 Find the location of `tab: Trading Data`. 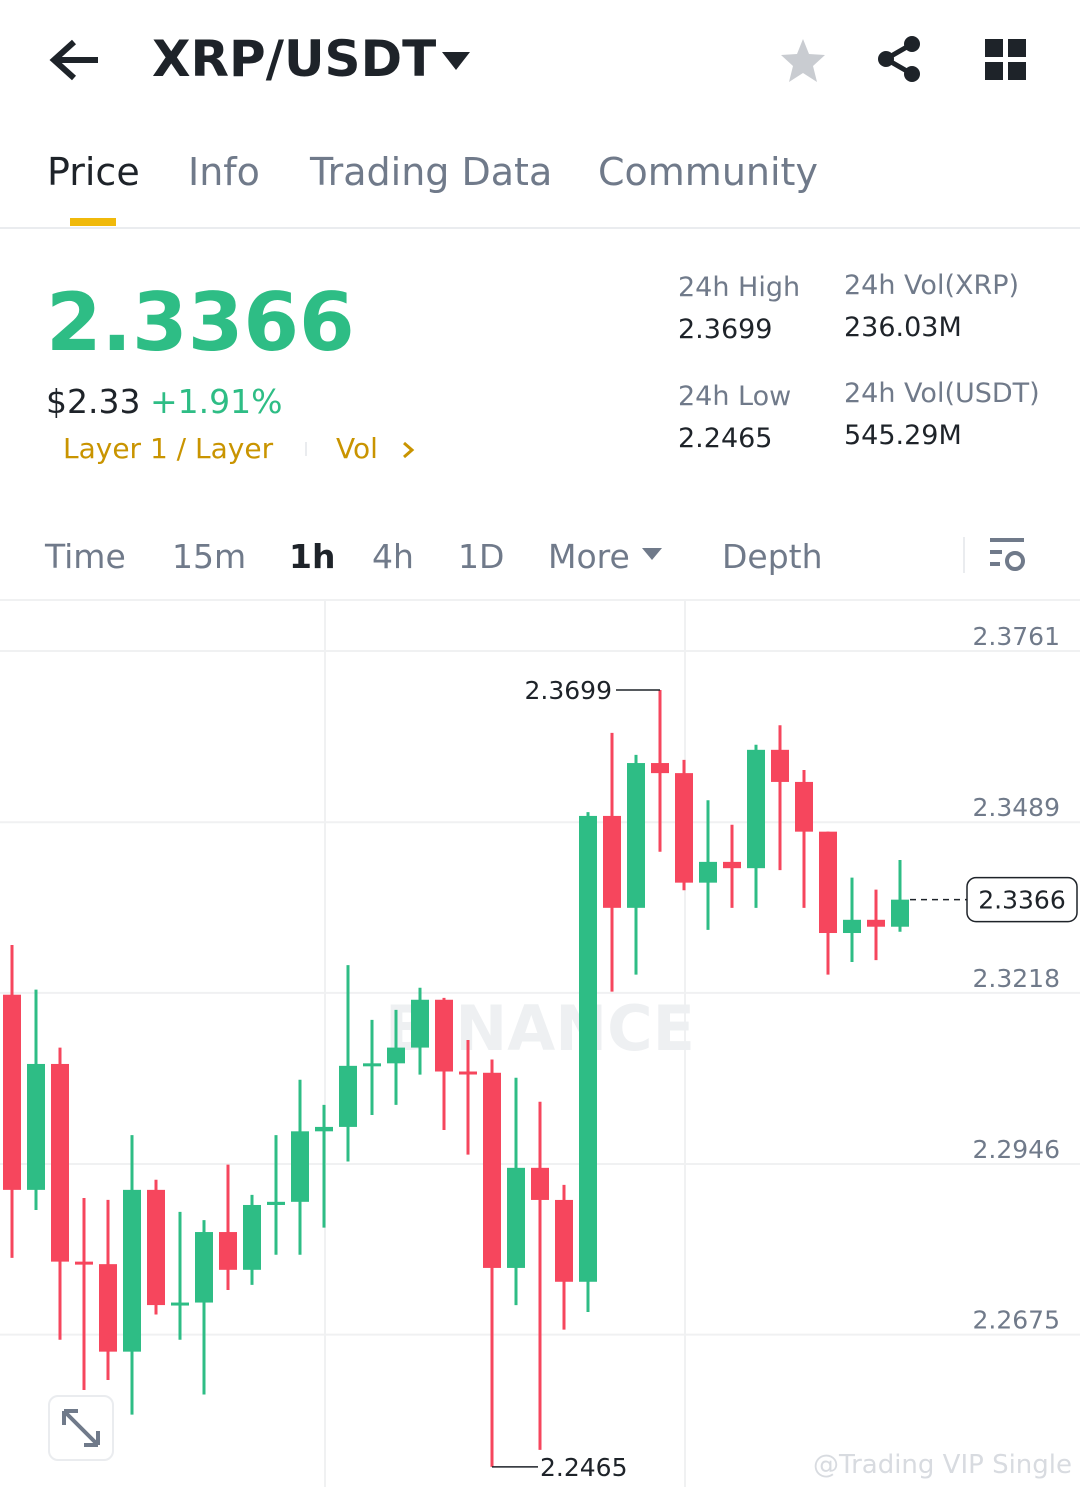

tab: Trading Data is located at coordinates (431, 172).